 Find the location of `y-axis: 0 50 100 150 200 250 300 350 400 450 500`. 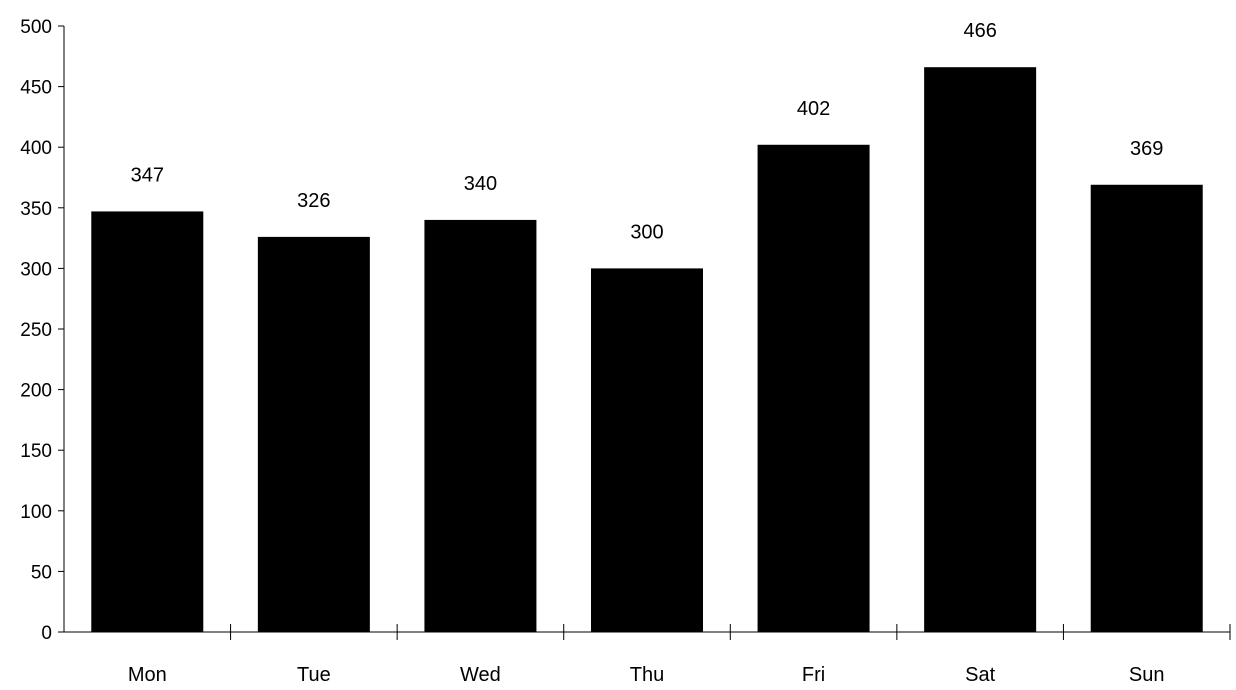

y-axis: 0 50 100 150 200 250 300 350 400 450 500 is located at coordinates (42, 330).